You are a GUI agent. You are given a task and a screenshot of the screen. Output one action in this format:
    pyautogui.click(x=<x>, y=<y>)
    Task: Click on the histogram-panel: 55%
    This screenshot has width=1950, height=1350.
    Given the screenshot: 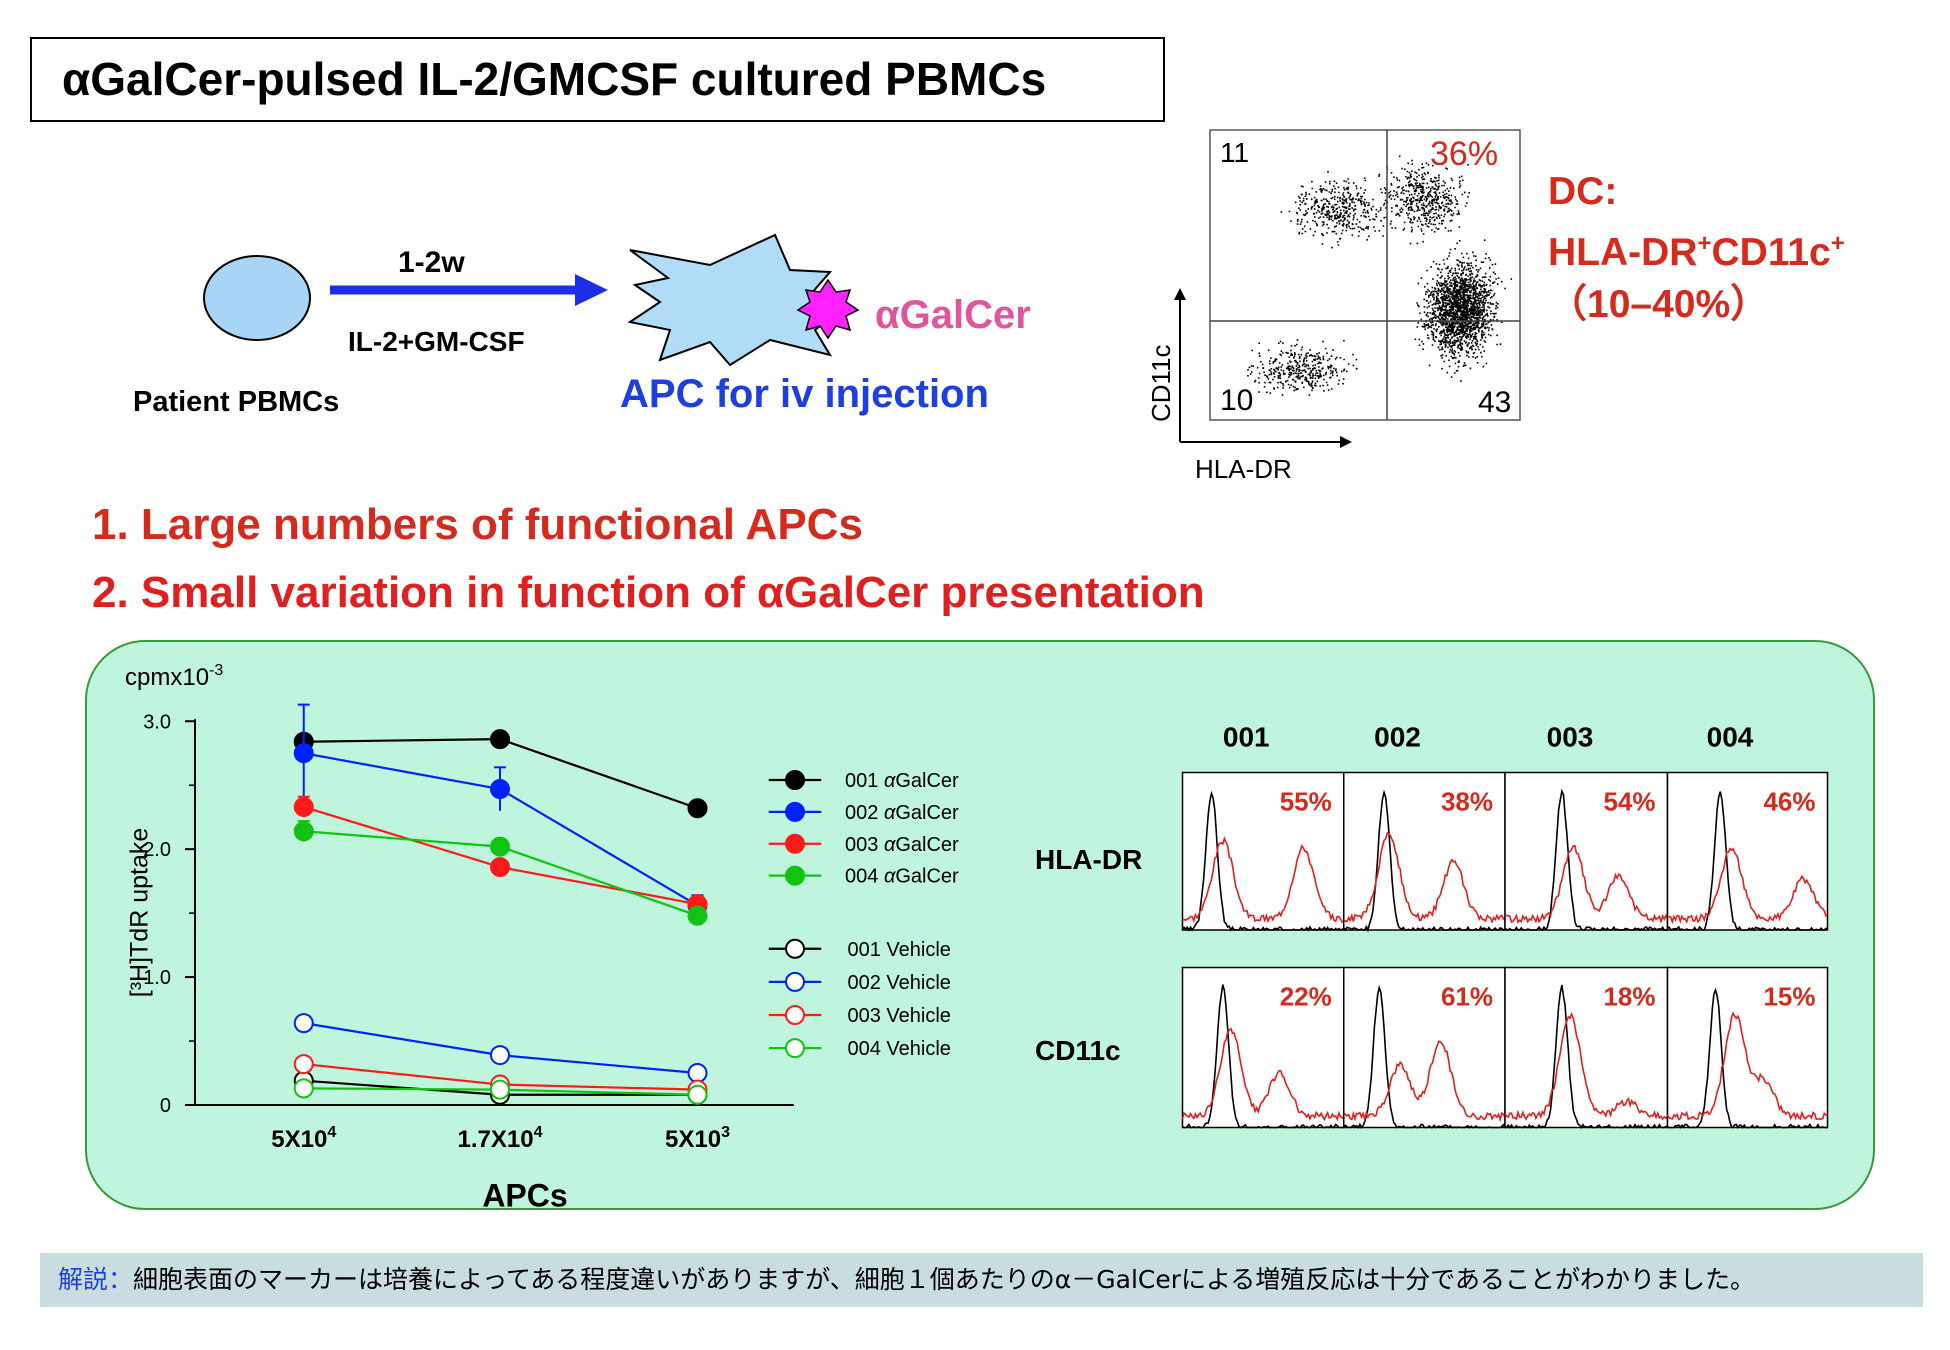 What is the action you would take?
    pyautogui.click(x=1263, y=851)
    